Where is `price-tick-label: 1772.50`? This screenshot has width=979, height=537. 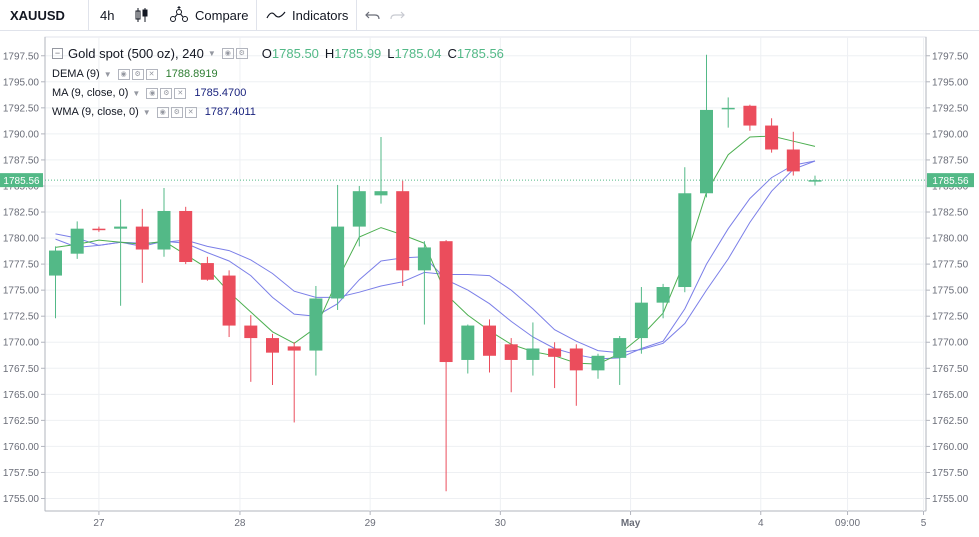 price-tick-label: 1772.50 is located at coordinates (21, 317).